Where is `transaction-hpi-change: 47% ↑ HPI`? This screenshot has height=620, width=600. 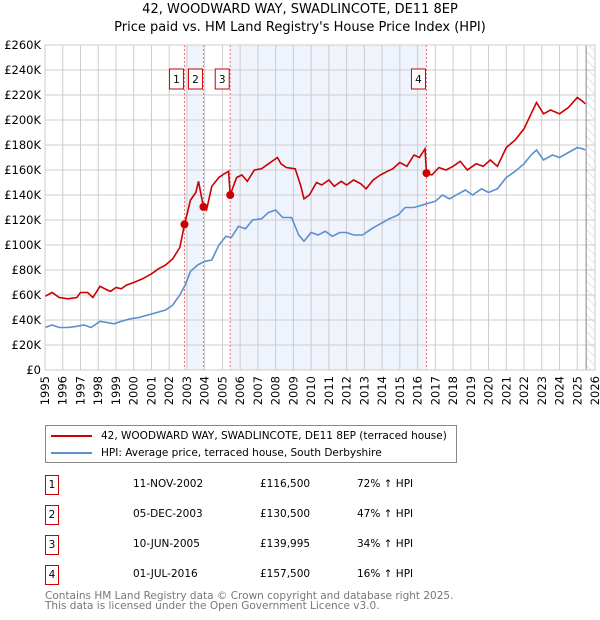
transaction-hpi-change: 47% ↑ HPI is located at coordinates (385, 514).